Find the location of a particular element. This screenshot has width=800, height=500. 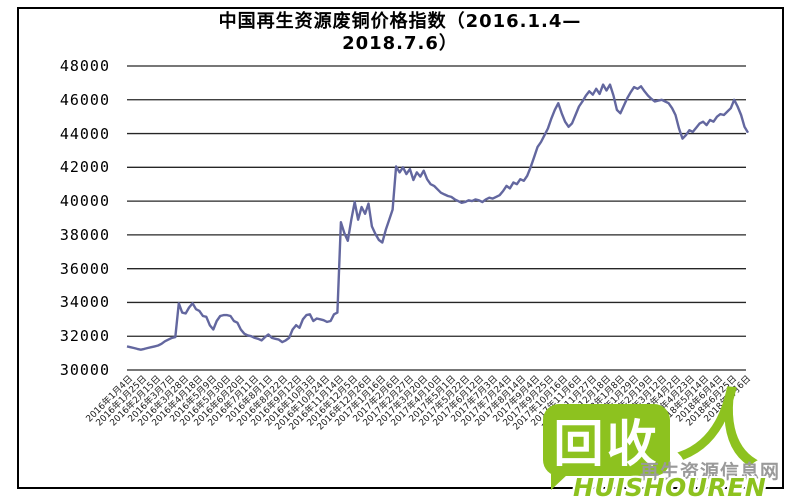

y-tick-label-48000: 48000 is located at coordinates (84, 66).